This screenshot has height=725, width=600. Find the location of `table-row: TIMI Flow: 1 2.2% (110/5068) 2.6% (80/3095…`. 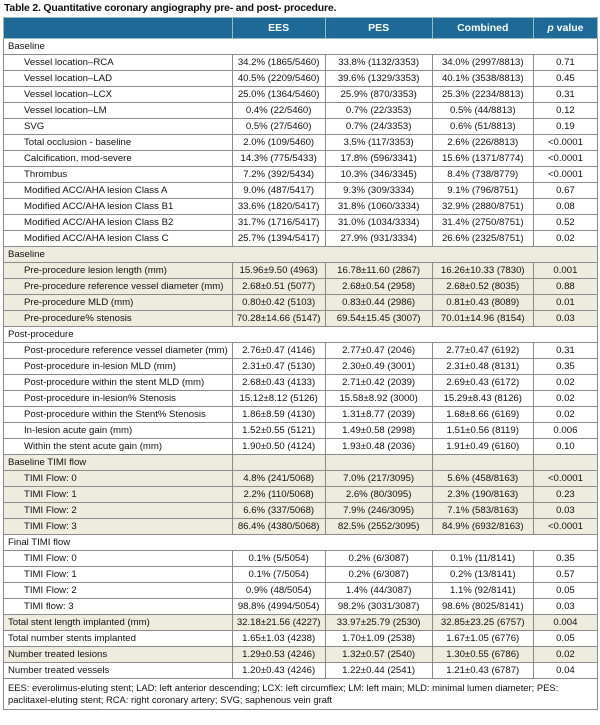

table-row: TIMI Flow: 1 2.2% (110/5068) 2.6% (80/3095… is located at coordinates (301, 494).